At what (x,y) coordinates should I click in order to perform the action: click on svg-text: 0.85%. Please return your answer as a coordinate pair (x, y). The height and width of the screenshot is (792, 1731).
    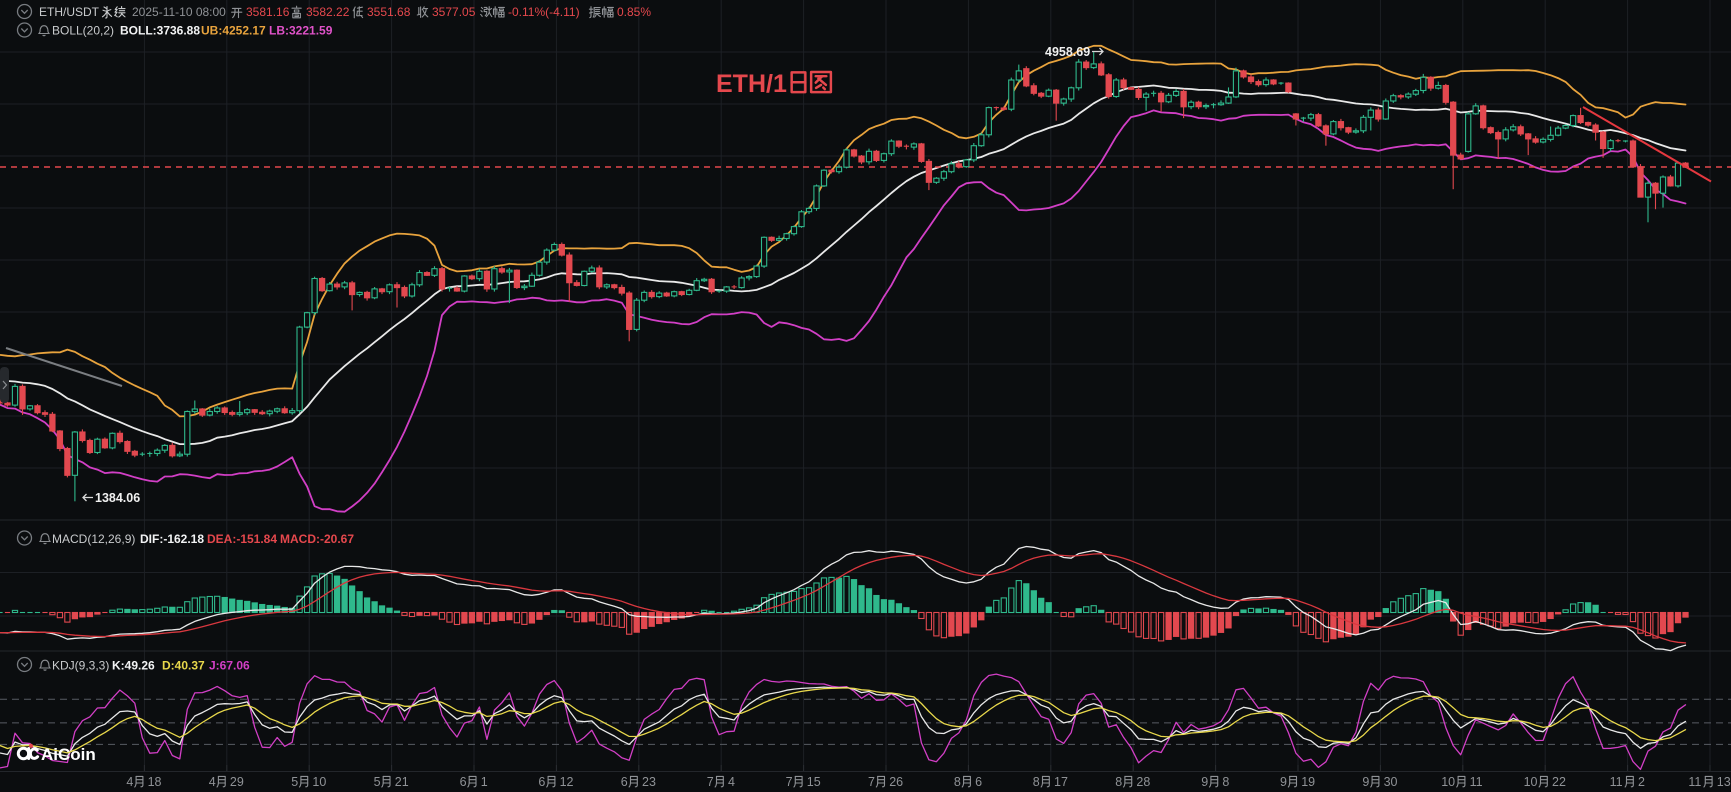
    Looking at the image, I should click on (634, 12).